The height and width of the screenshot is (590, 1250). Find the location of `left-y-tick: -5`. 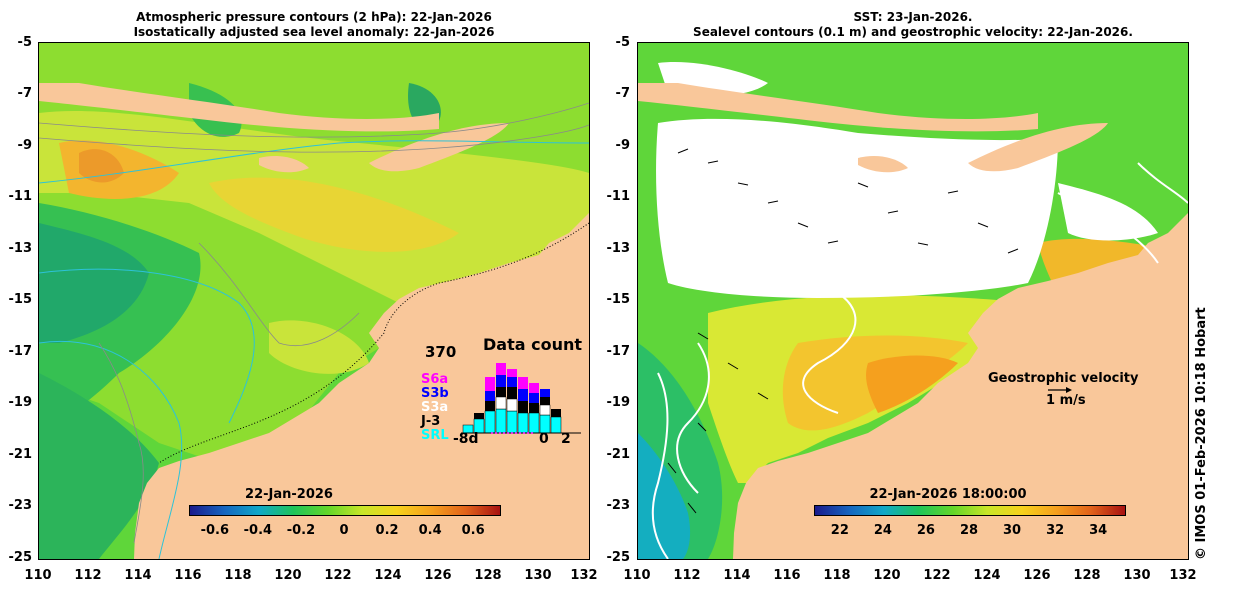

left-y-tick: -5 is located at coordinates (24, 42).